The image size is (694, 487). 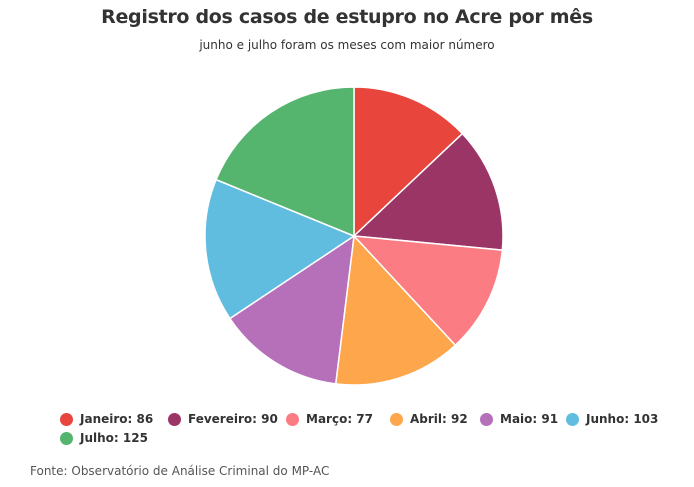 I want to click on pie-slice-abril, so click(x=395, y=310).